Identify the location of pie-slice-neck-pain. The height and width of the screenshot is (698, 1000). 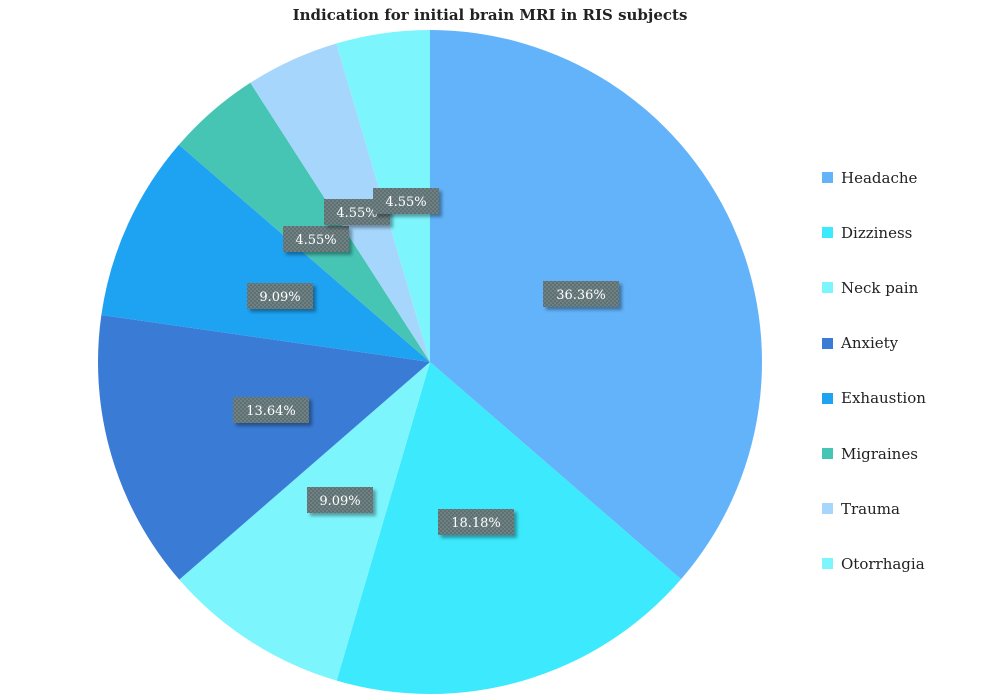
(304, 521).